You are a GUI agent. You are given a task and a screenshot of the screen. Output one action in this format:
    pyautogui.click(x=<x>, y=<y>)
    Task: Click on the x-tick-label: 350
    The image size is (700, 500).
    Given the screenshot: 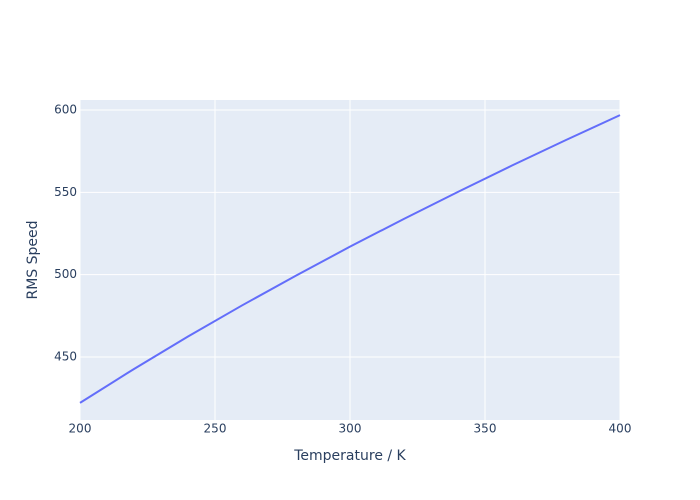 What is the action you would take?
    pyautogui.click(x=485, y=429)
    